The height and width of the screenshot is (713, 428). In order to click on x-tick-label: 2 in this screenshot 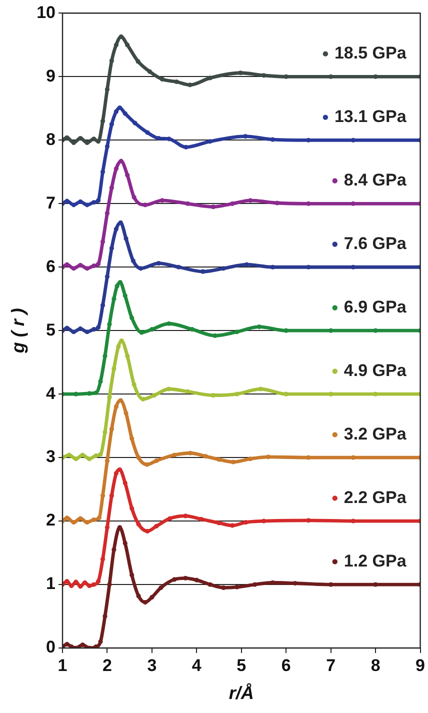, I will do `click(107, 665)`.